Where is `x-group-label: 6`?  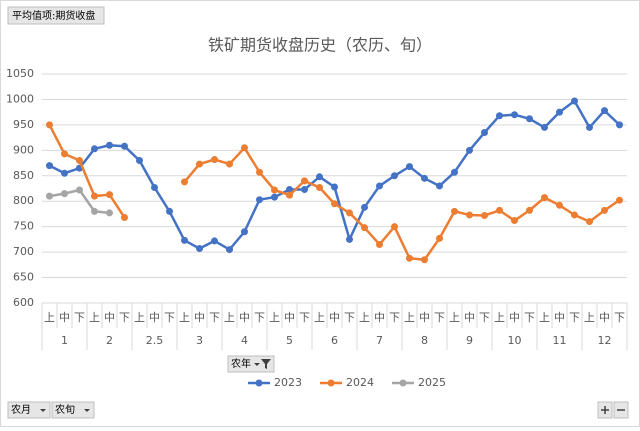 x-group-label: 6 is located at coordinates (334, 340).